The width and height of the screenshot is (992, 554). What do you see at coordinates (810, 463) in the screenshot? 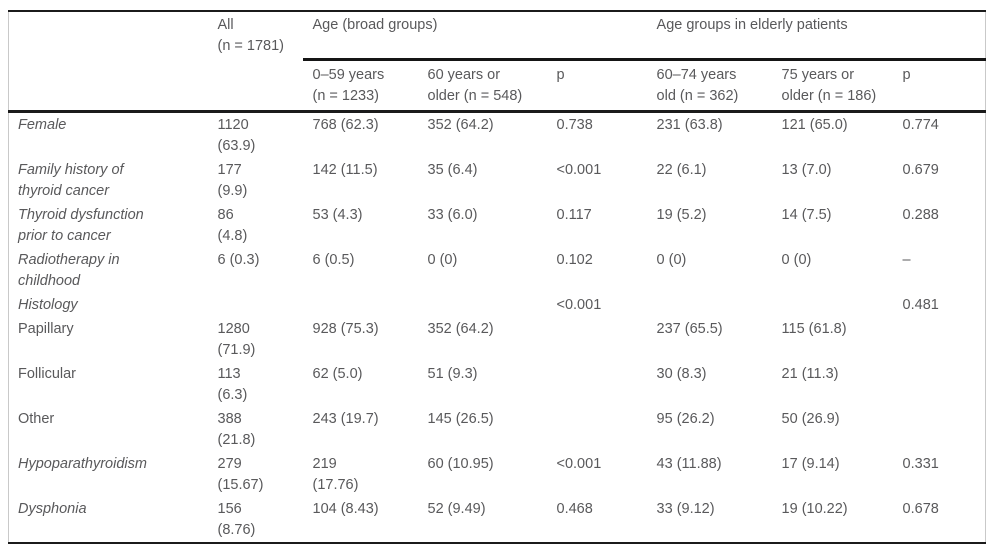
I see `data-cell: 17 (9.14)` at bounding box center [810, 463].